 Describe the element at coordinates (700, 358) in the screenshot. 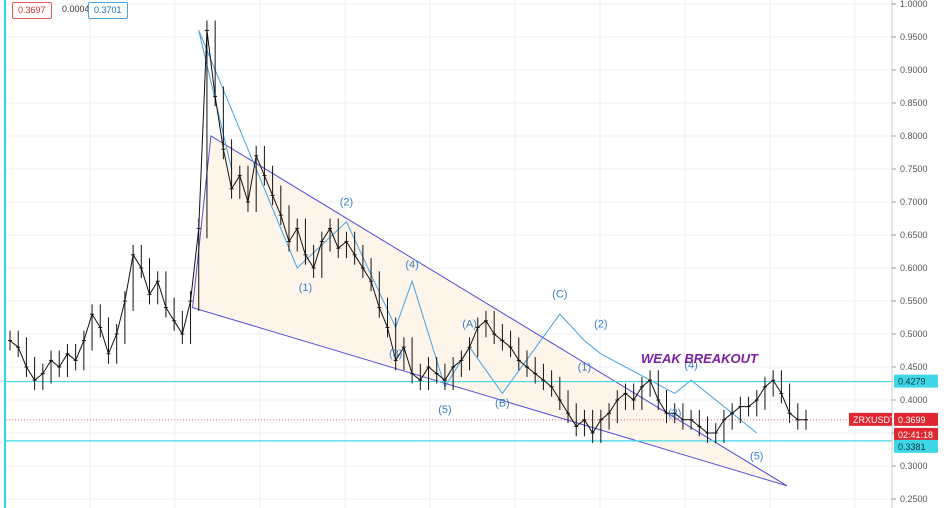

I see `annotation-weak-breakout: WEAK BREAKOUT` at that location.